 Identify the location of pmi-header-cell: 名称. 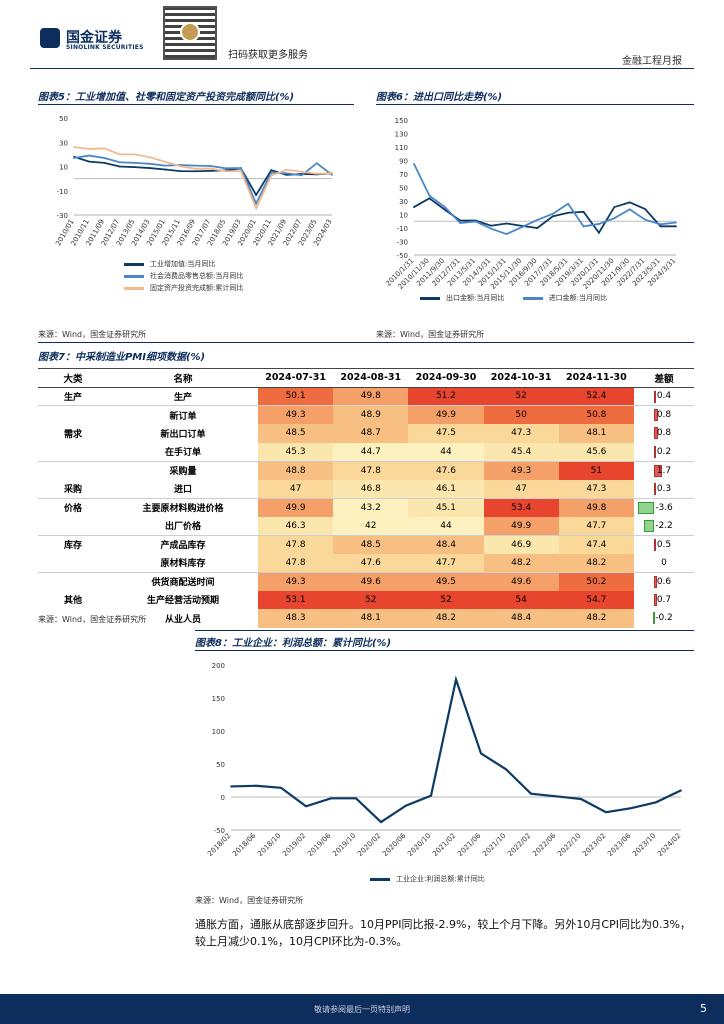
(183, 378).